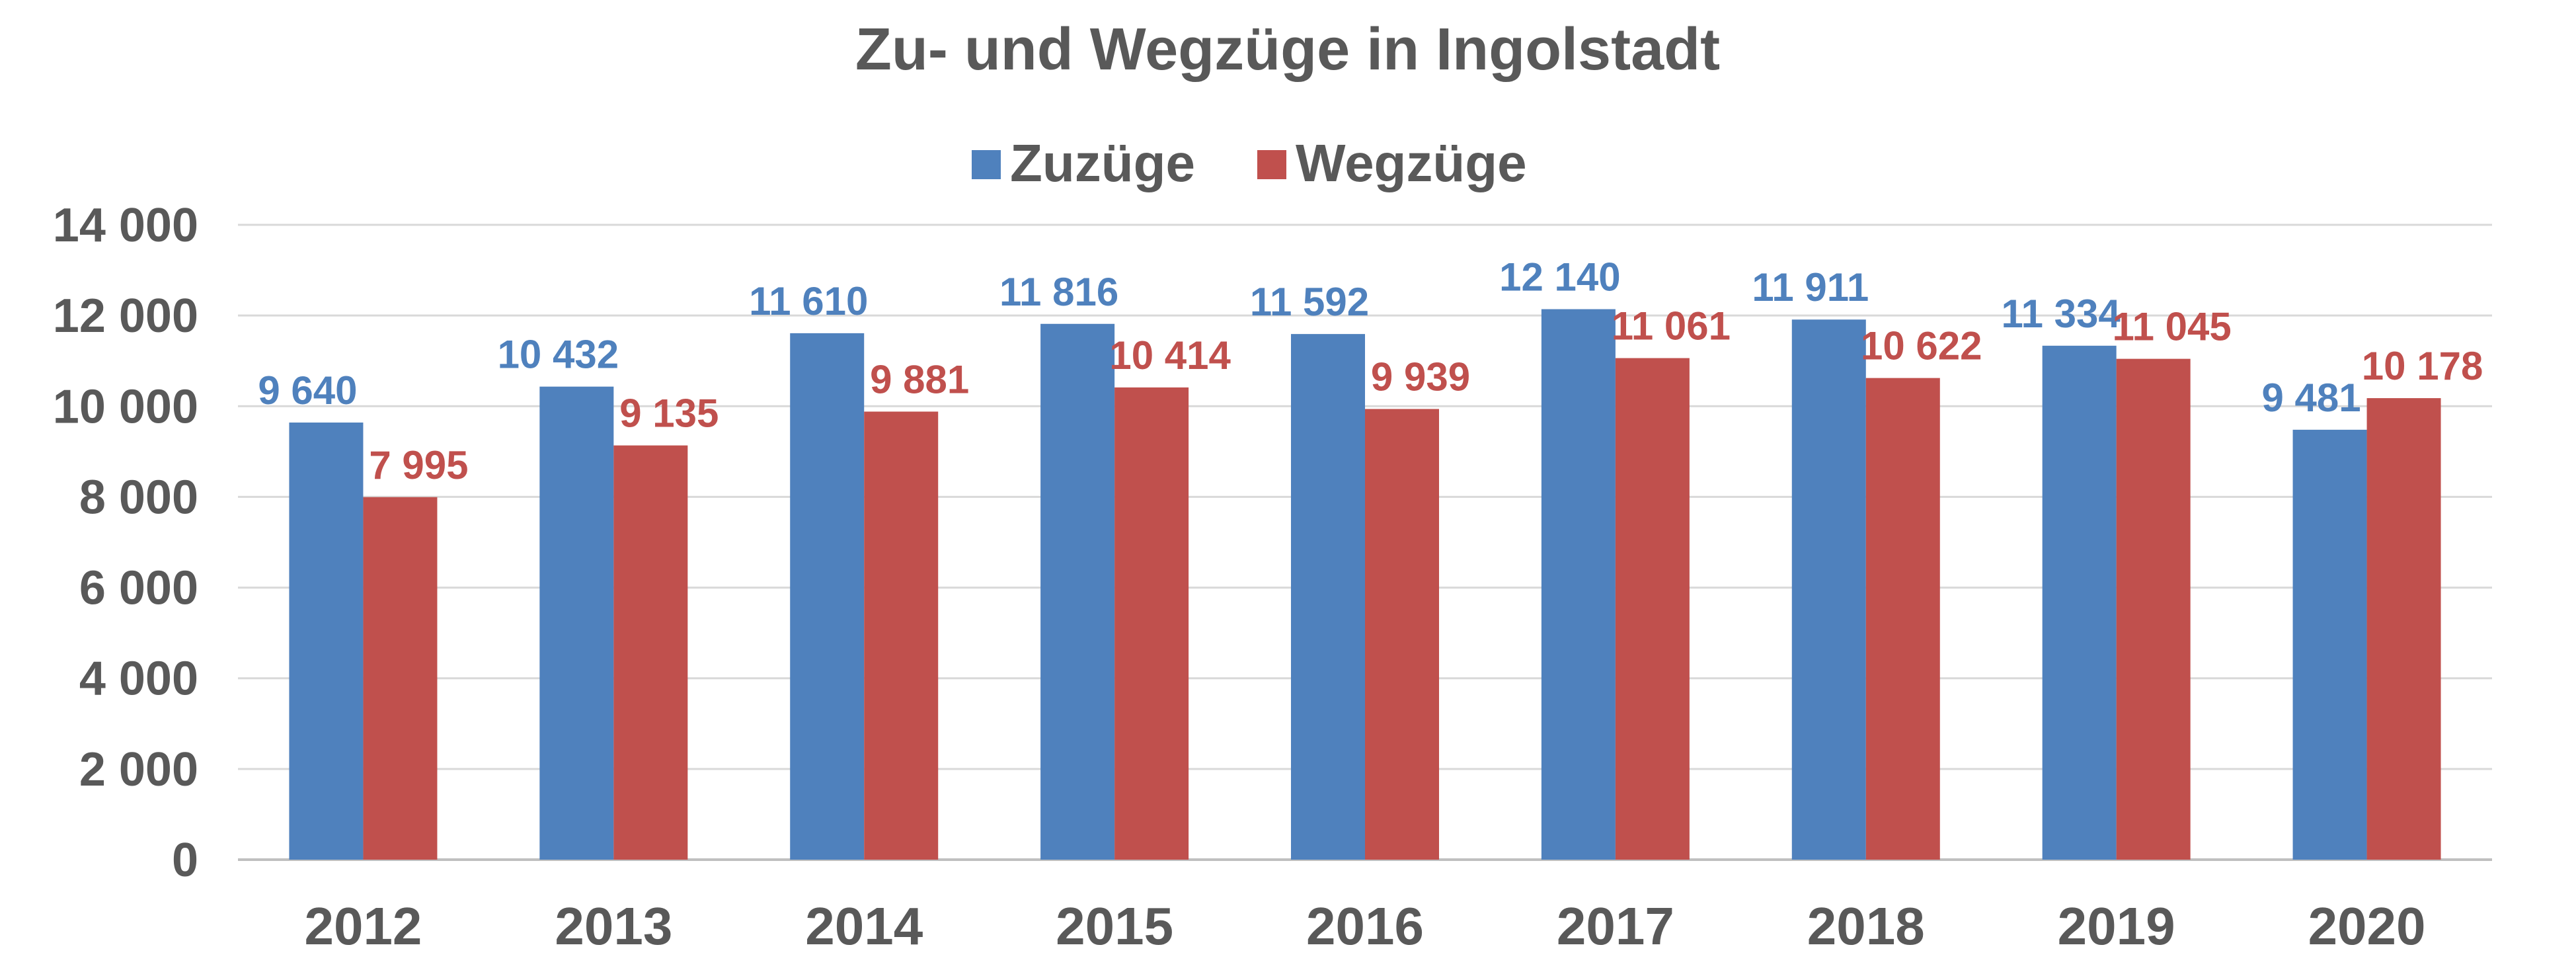  Describe the element at coordinates (2153, 609) in the screenshot. I see `bar-wegzuege-2019` at that location.